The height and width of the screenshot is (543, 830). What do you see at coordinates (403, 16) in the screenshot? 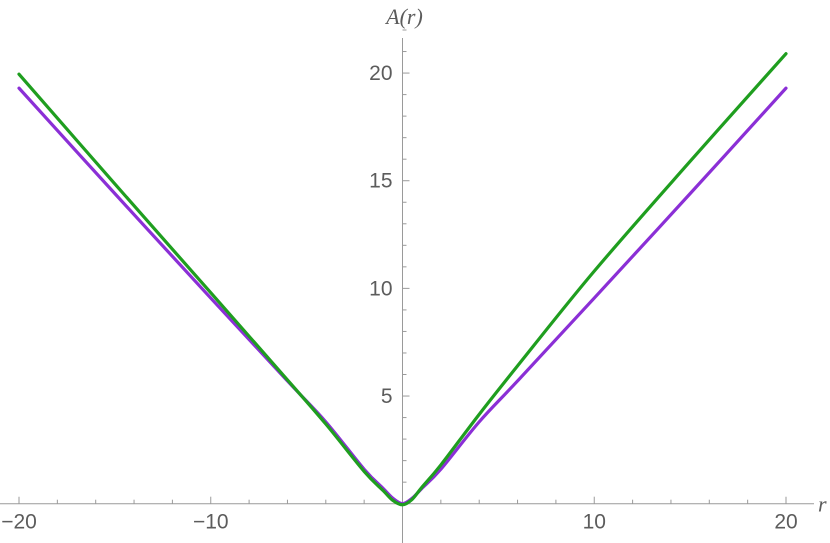
I see `y-axis-label: A(r)` at bounding box center [403, 16].